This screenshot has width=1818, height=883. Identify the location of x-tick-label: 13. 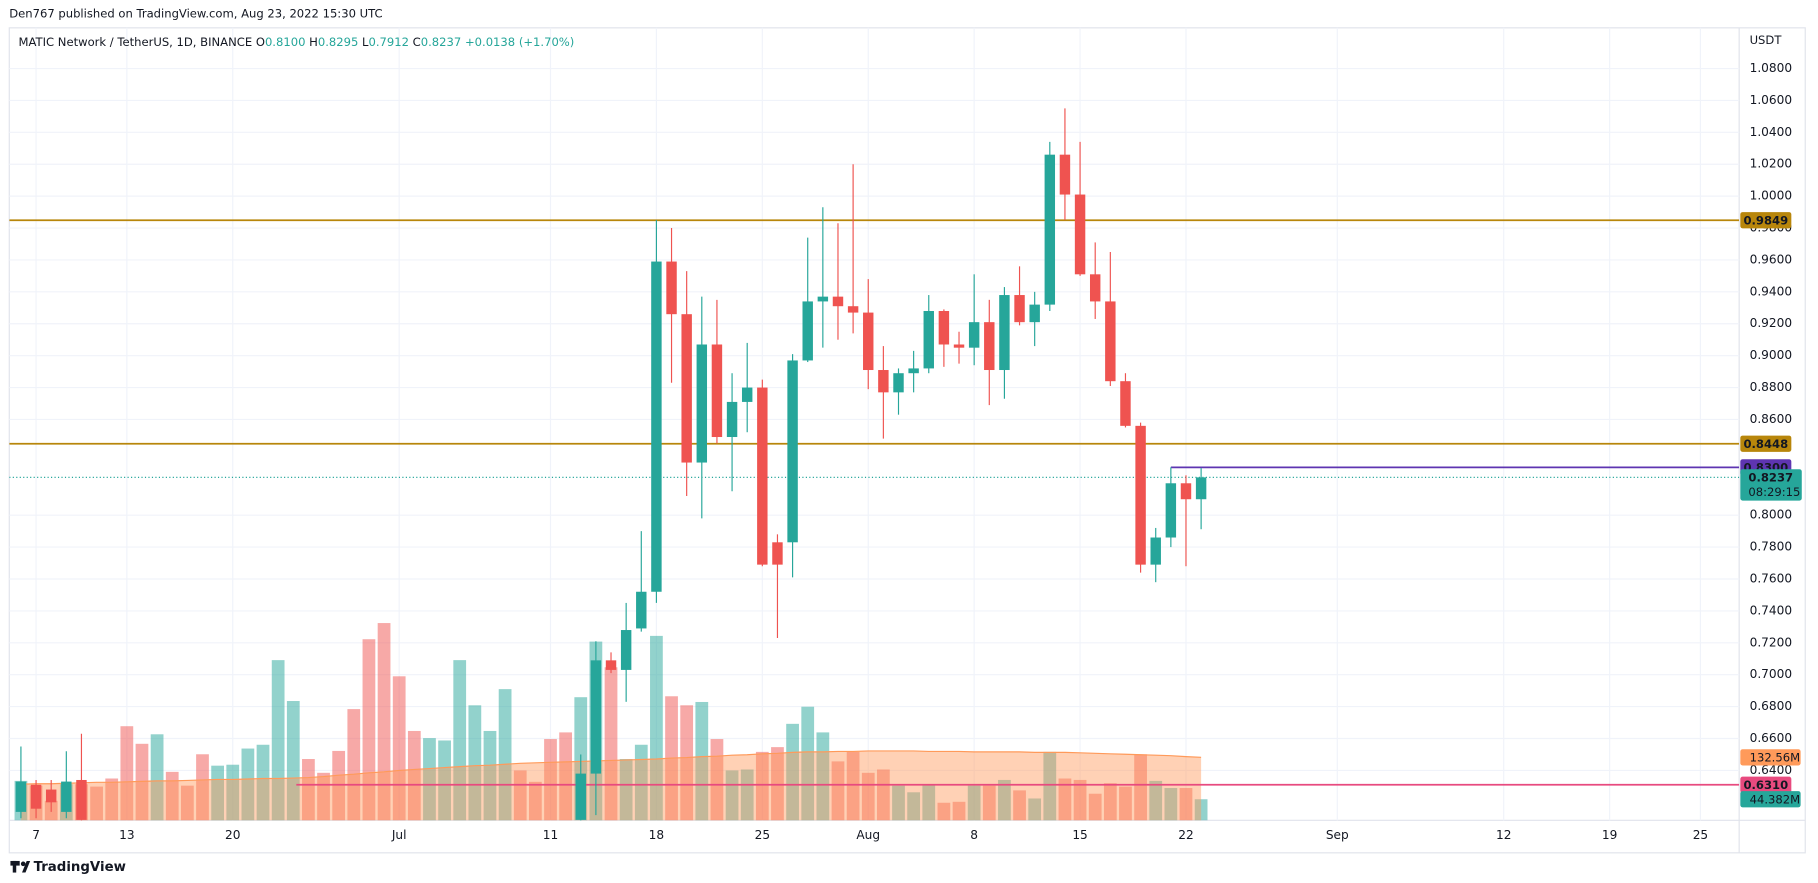
(126, 835).